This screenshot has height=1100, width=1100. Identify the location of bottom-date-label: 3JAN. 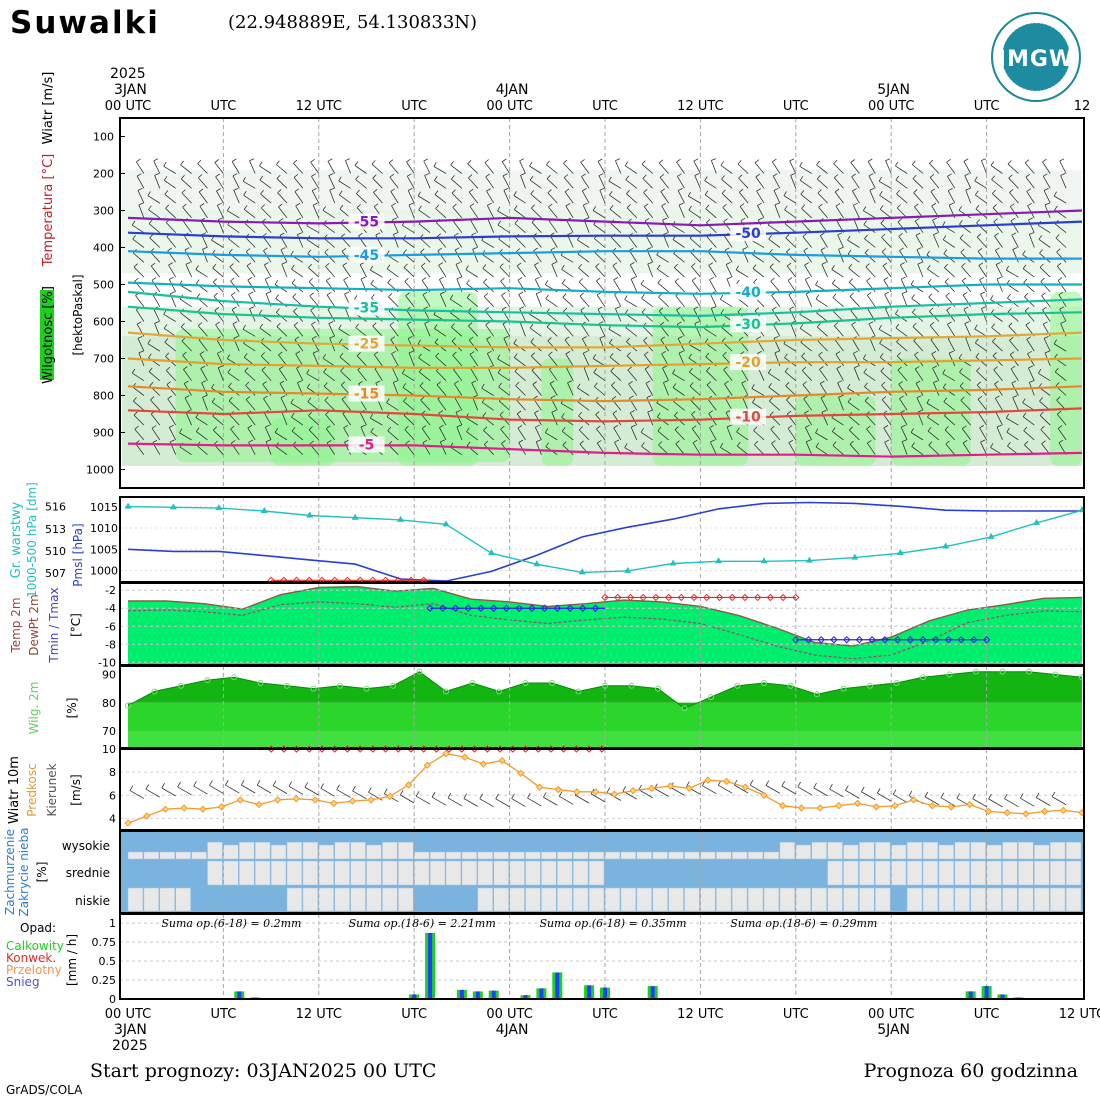
(130, 1030).